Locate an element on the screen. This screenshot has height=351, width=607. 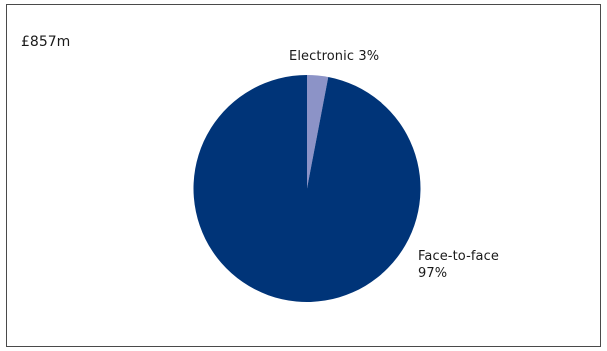
slice-value-face-to-face: 97% is located at coordinates (458, 273).